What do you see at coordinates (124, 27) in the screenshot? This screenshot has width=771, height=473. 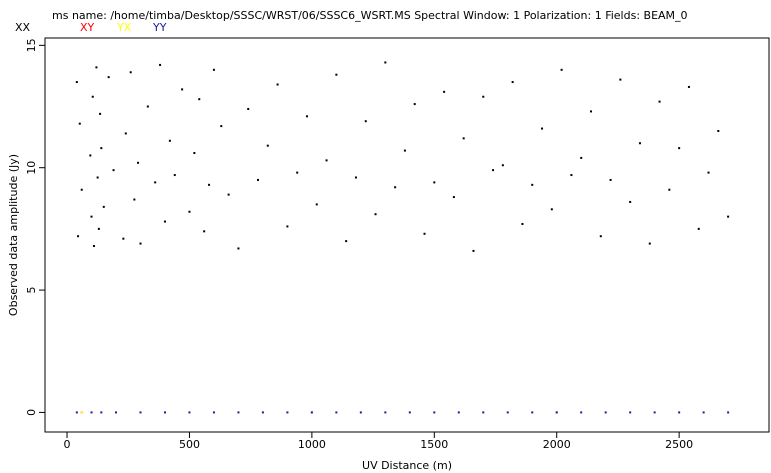 I see `legend-label: YX` at bounding box center [124, 27].